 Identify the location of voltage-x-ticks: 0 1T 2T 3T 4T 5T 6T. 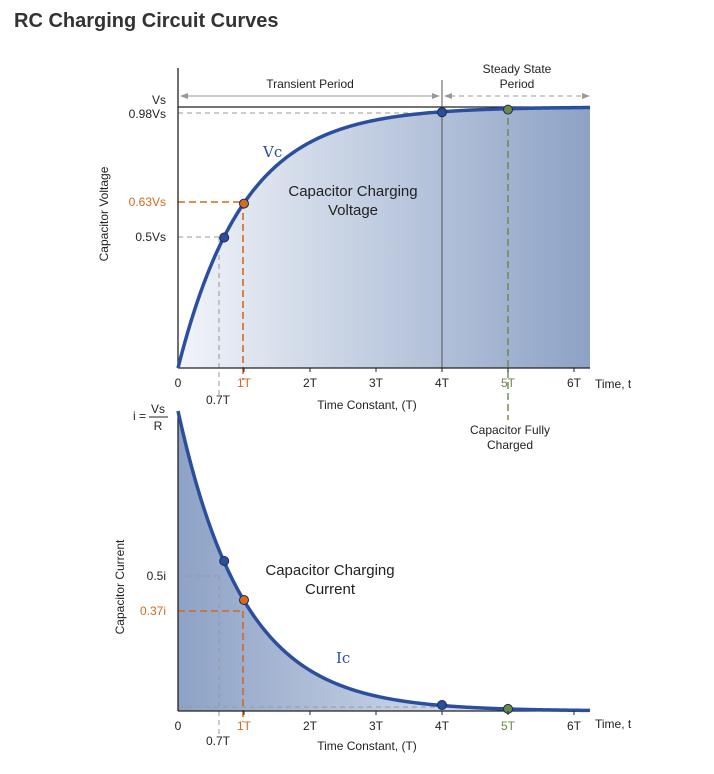
(378, 379).